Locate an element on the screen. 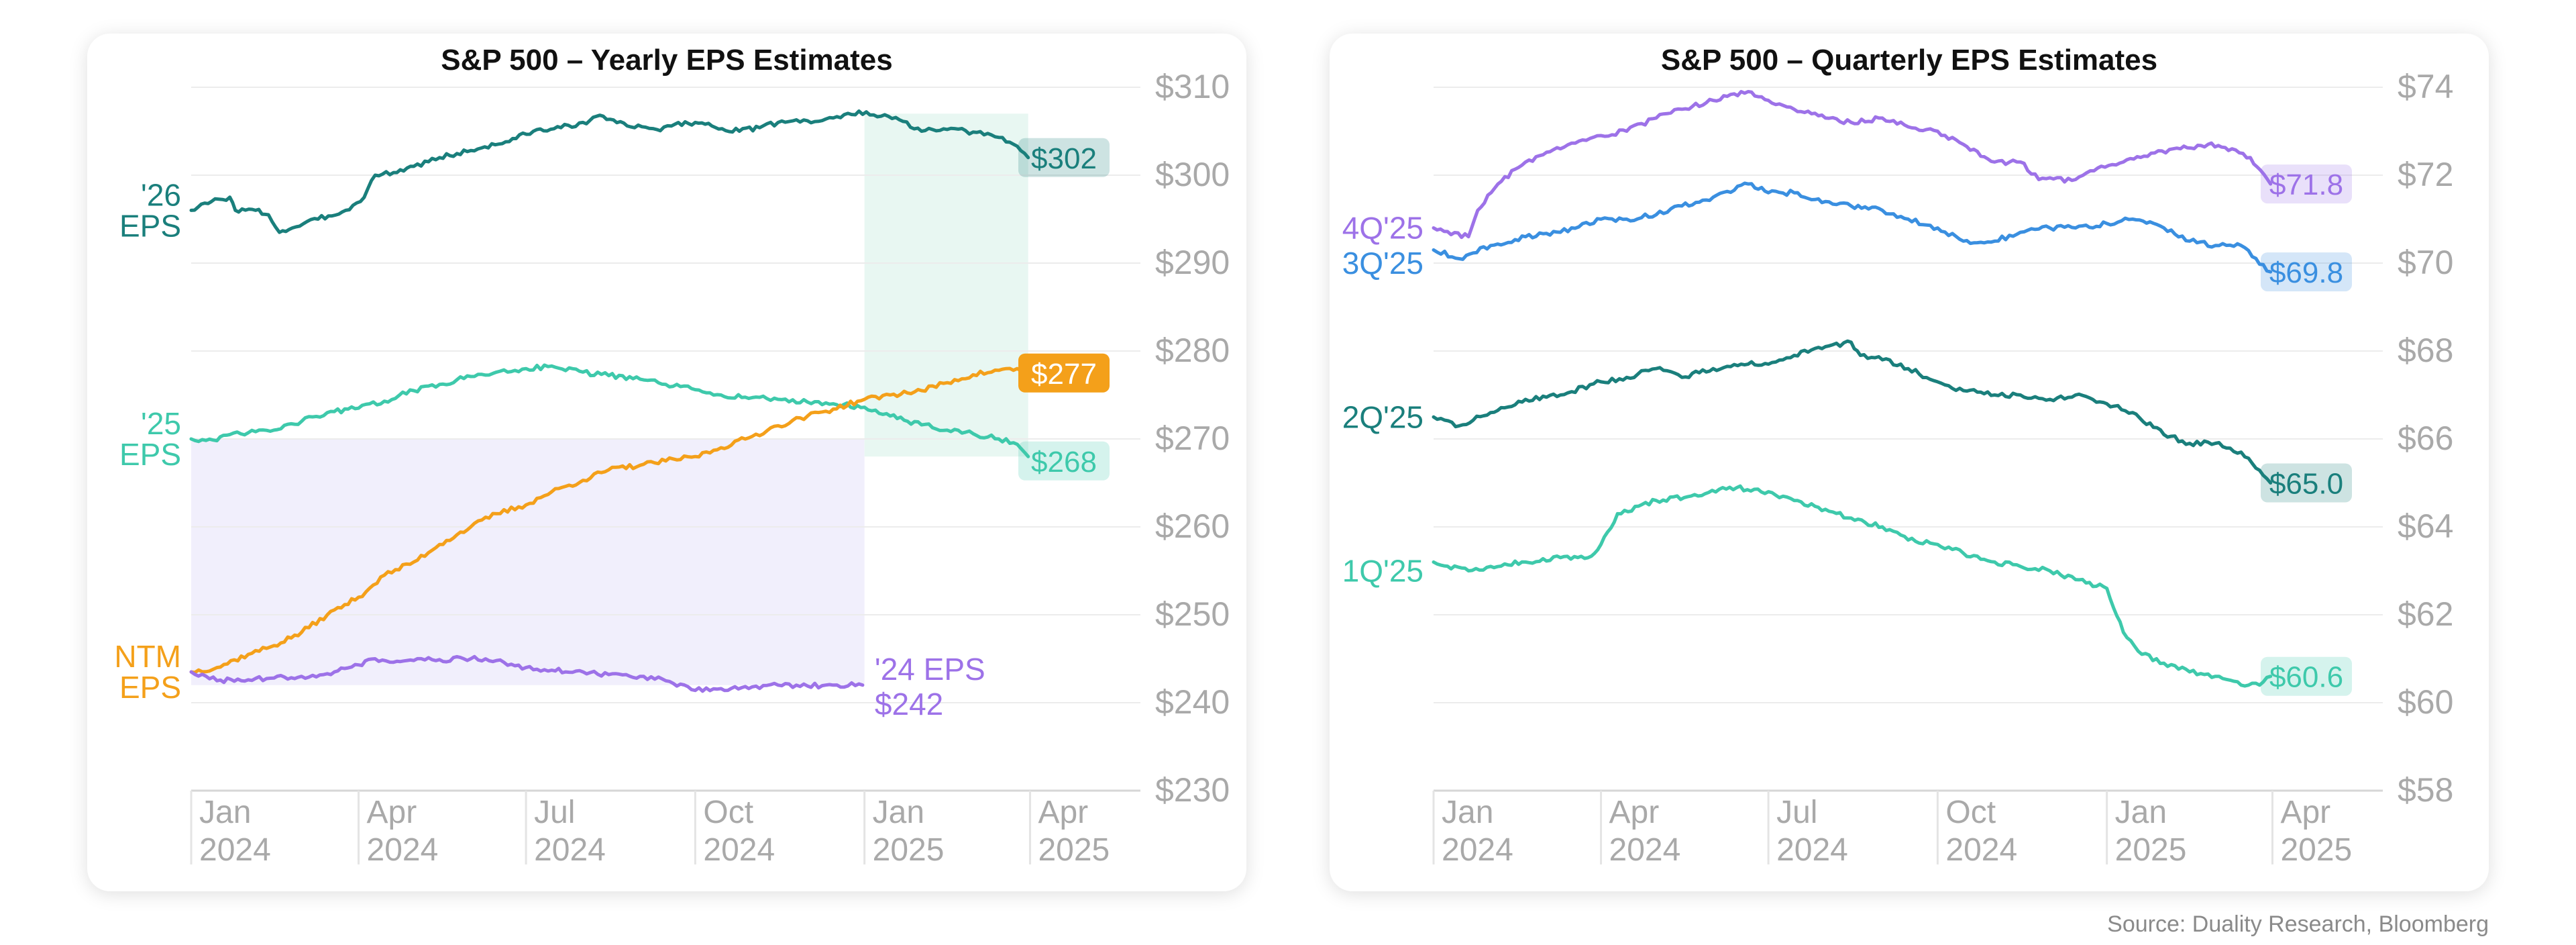  series-label: 1Q'25 is located at coordinates (1383, 571).